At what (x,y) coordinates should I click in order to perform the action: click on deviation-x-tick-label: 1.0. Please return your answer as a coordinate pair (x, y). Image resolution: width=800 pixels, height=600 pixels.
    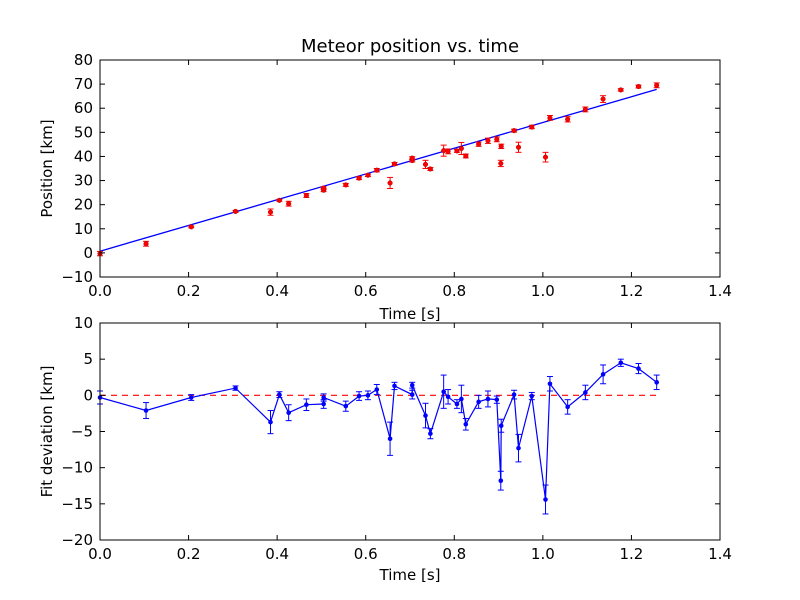
    Looking at the image, I should click on (543, 554).